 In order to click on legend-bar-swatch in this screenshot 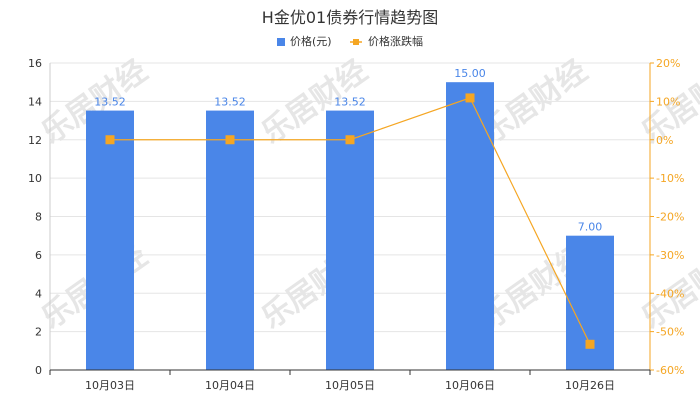, I will do `click(281, 42)`.